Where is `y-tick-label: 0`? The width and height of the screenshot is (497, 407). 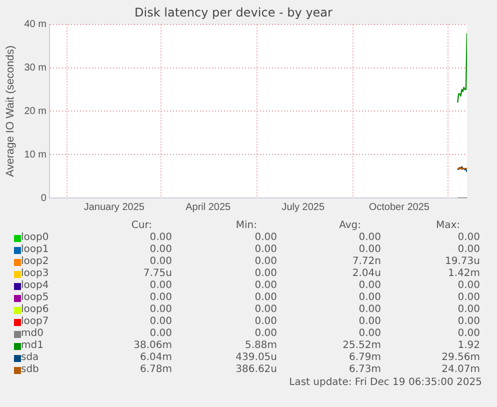 y-tick-label: 0 is located at coordinates (43, 198).